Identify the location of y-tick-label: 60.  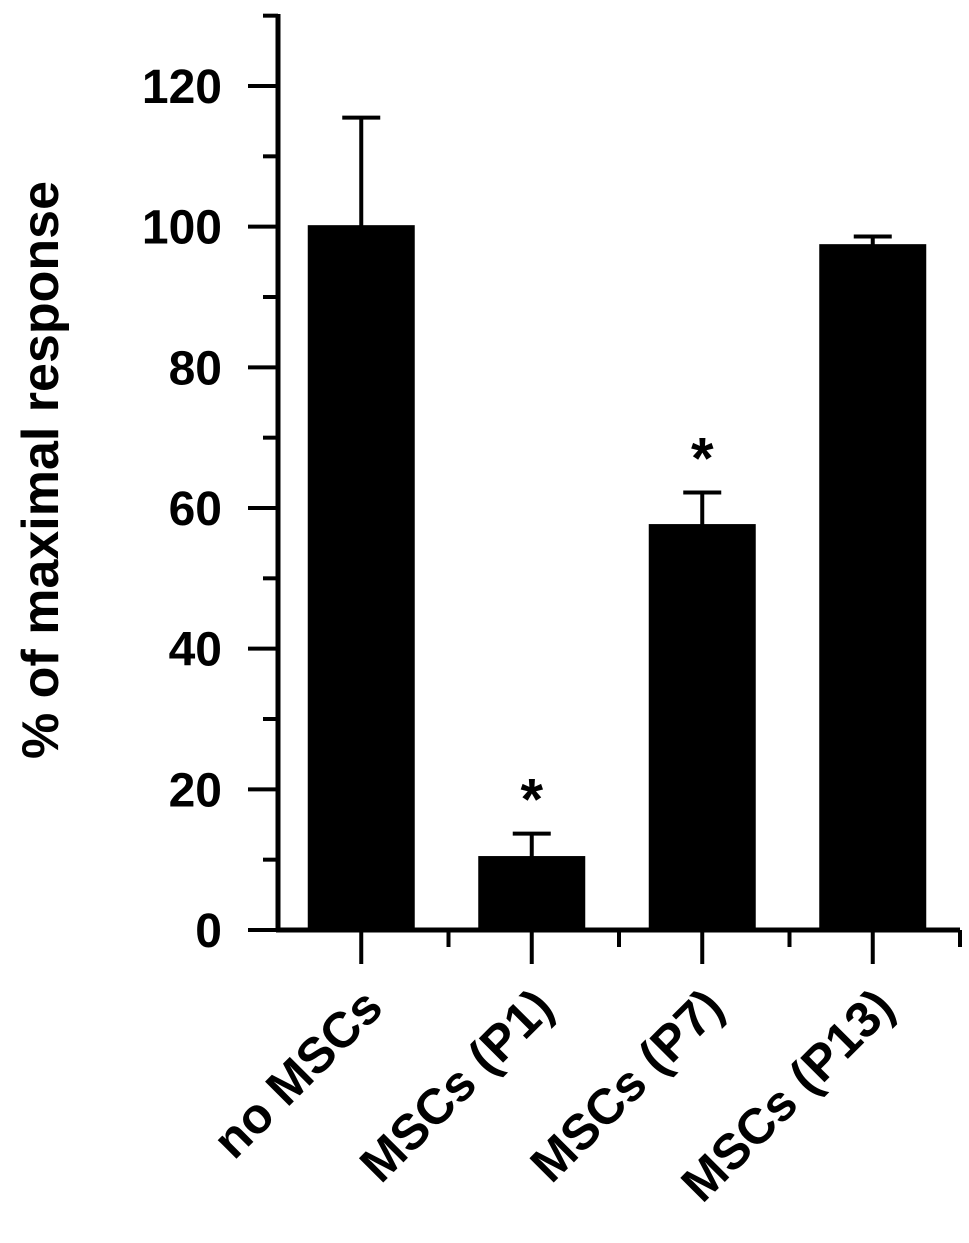
(195, 509).